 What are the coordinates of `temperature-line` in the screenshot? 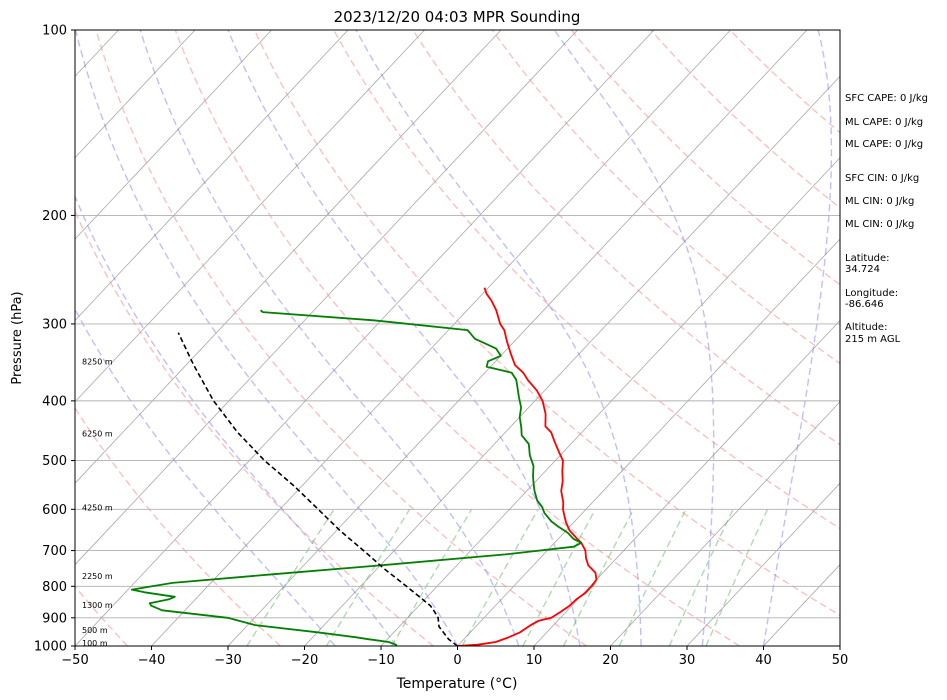 It's located at (527, 466).